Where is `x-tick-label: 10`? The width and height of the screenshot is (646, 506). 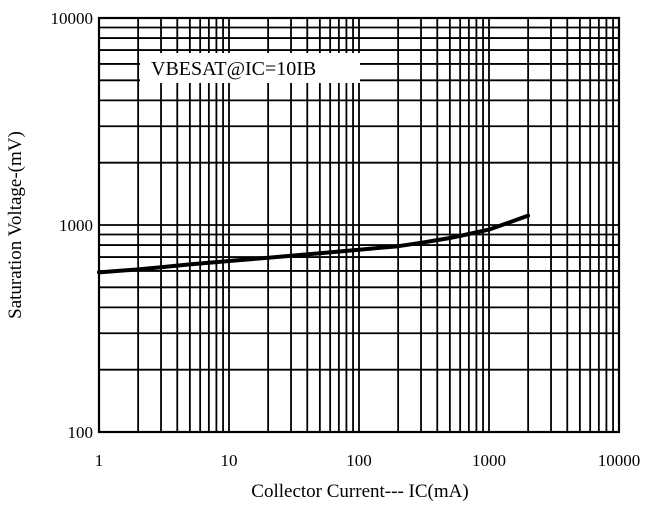 x-tick-label: 10 is located at coordinates (229, 460).